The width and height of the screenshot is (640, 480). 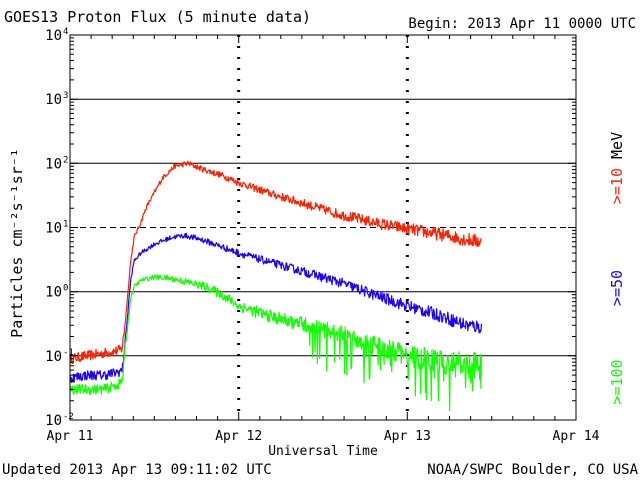 I want to click on x-axis-label: Universal Time, so click(x=323, y=451).